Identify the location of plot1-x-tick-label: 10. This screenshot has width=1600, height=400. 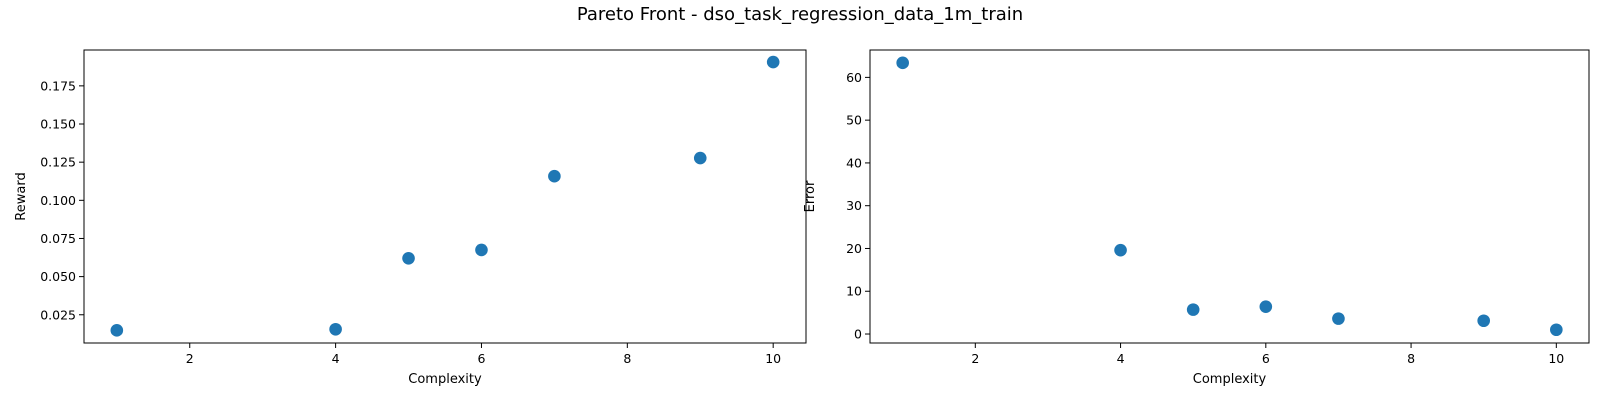
(773, 358).